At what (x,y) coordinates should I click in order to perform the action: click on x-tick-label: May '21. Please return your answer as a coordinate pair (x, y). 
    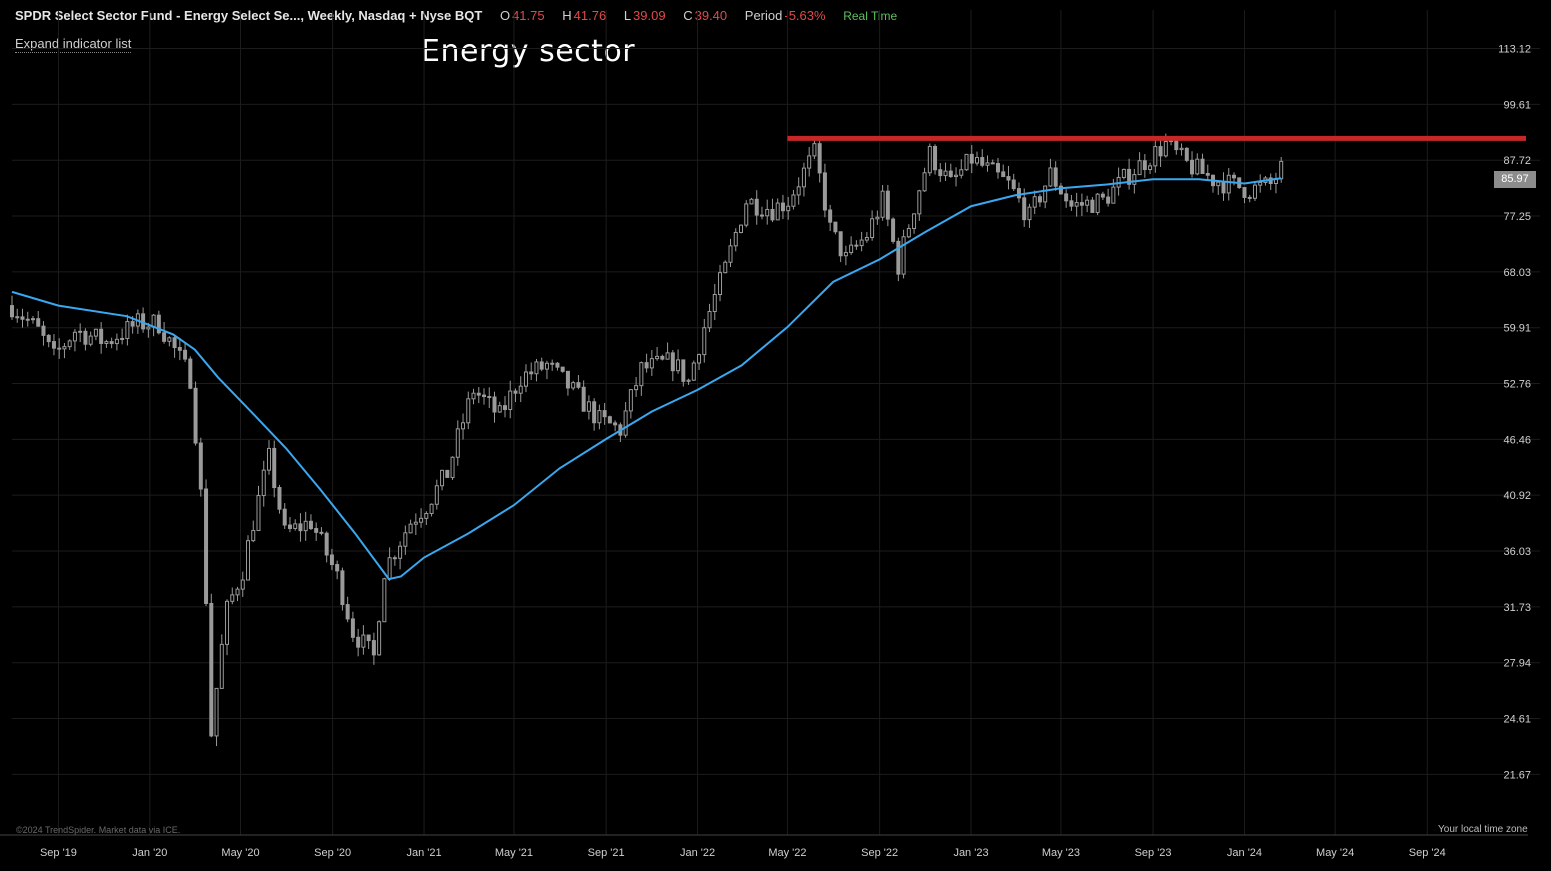
    Looking at the image, I should click on (514, 853).